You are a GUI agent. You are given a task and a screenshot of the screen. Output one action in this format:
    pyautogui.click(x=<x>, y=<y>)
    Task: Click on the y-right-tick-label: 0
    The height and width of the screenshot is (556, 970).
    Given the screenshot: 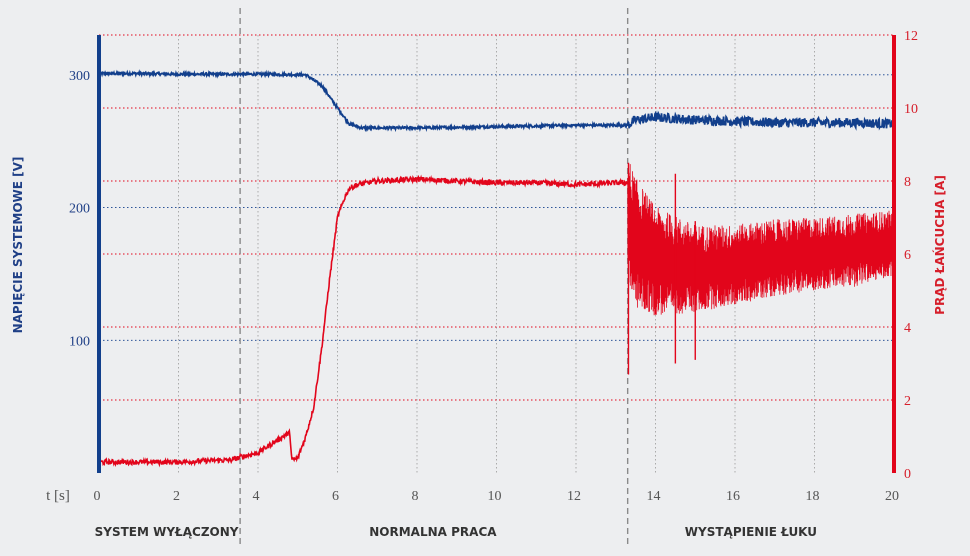 What is the action you would take?
    pyautogui.click(x=907, y=474)
    